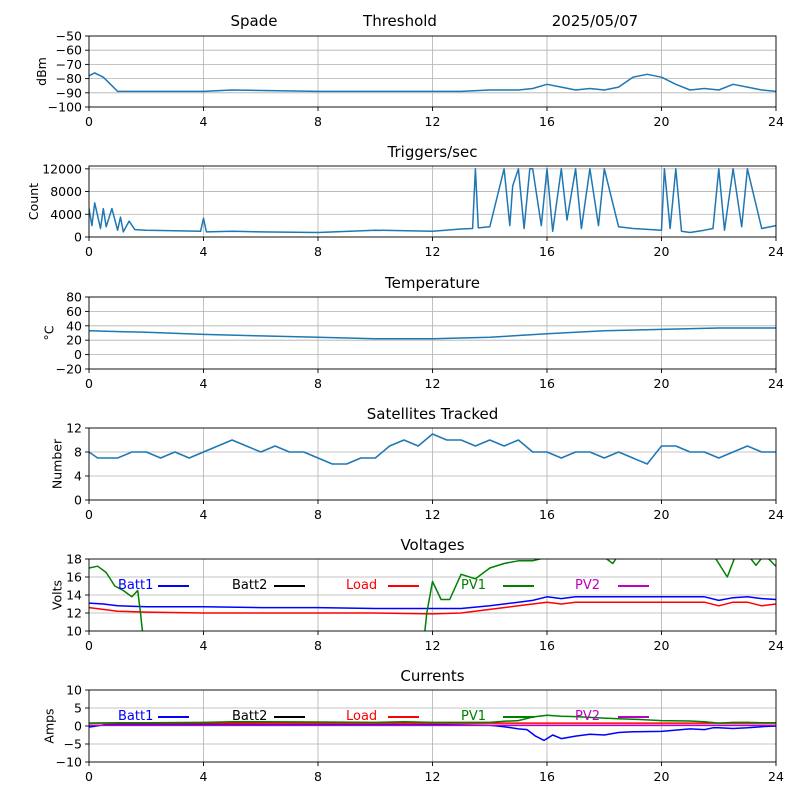 This screenshot has height=800, width=800. Describe the element at coordinates (399, 21) in the screenshot. I see `header-mode: Threshold` at that location.